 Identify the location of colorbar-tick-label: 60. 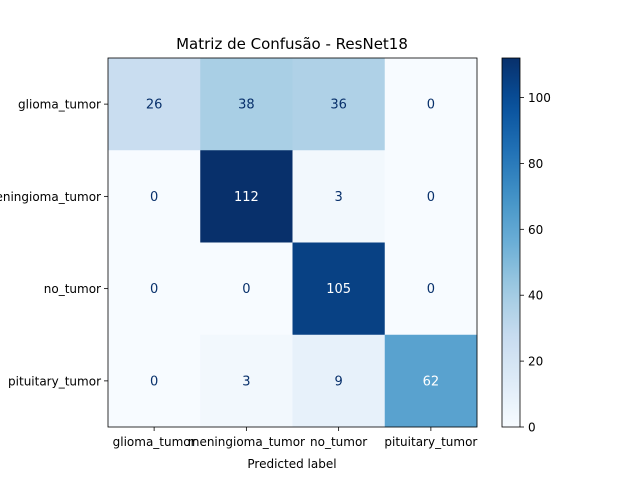
(535, 230).